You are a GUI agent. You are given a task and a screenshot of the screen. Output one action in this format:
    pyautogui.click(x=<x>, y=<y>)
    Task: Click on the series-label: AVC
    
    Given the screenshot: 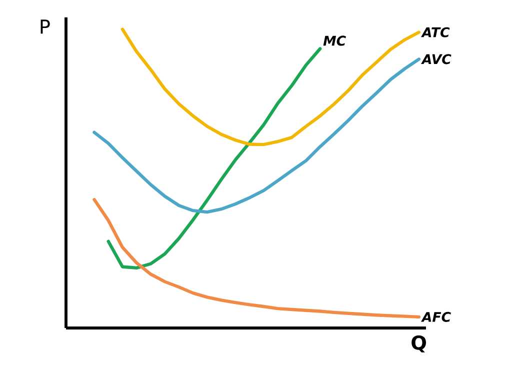 What is the action you would take?
    pyautogui.click(x=436, y=59)
    